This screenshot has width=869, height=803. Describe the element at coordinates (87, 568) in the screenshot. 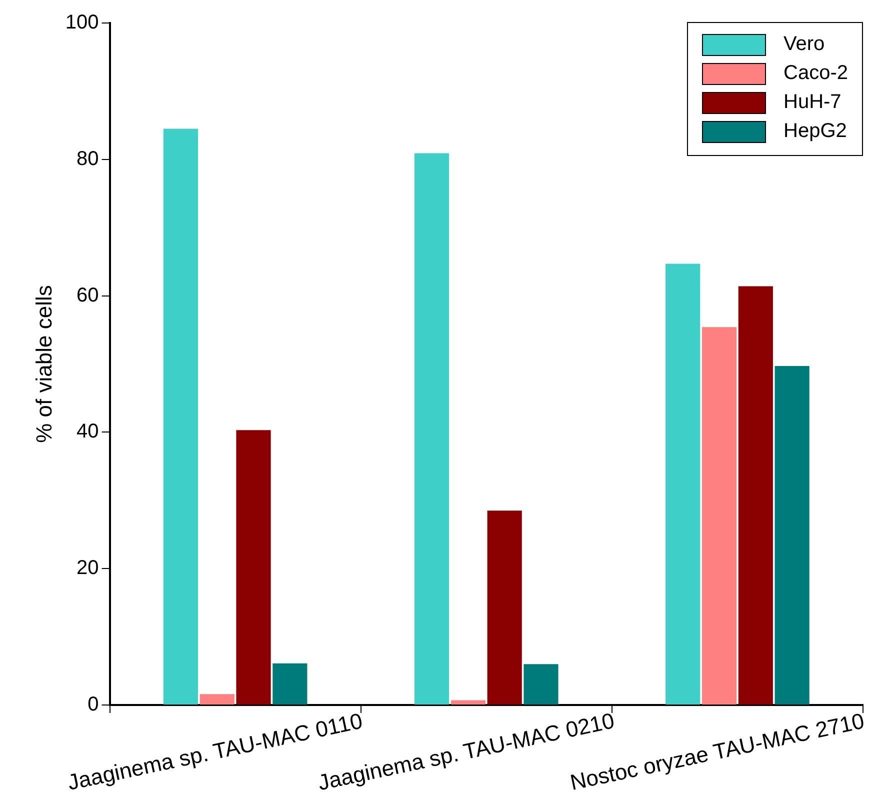

I see `y-tick-label: 20` at that location.